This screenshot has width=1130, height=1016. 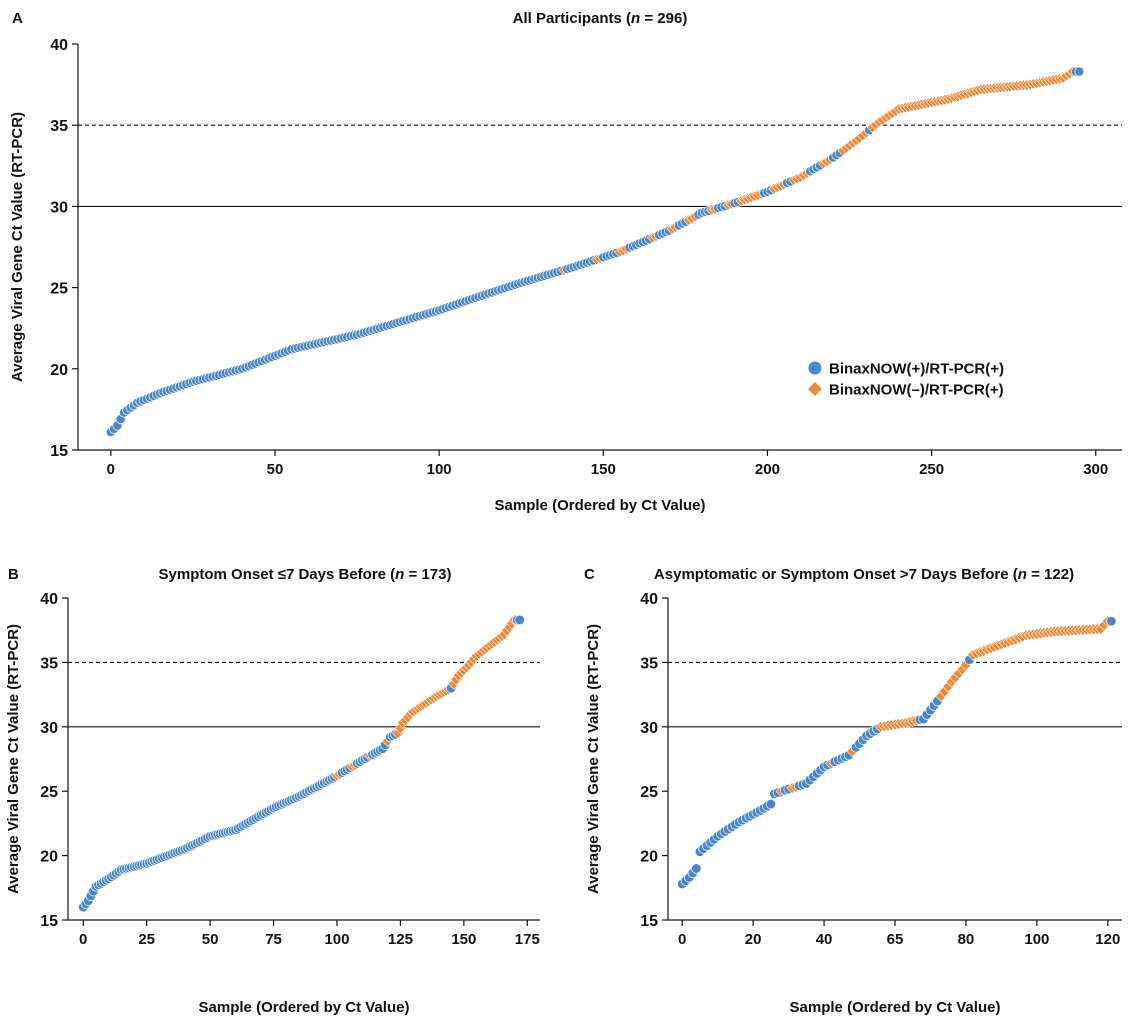 I want to click on x-tick-label: 80, so click(x=966, y=939).